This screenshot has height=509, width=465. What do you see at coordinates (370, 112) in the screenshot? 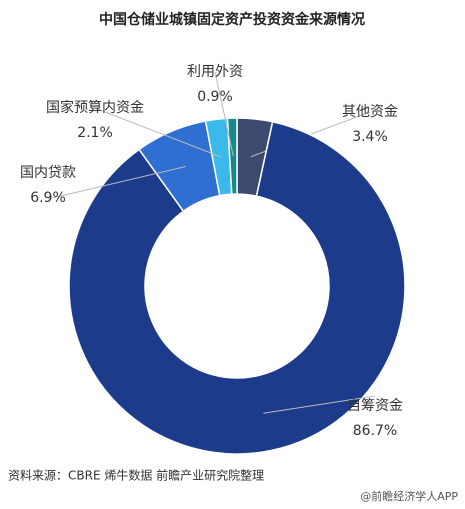
I see `slice-label: 其他资金` at bounding box center [370, 112].